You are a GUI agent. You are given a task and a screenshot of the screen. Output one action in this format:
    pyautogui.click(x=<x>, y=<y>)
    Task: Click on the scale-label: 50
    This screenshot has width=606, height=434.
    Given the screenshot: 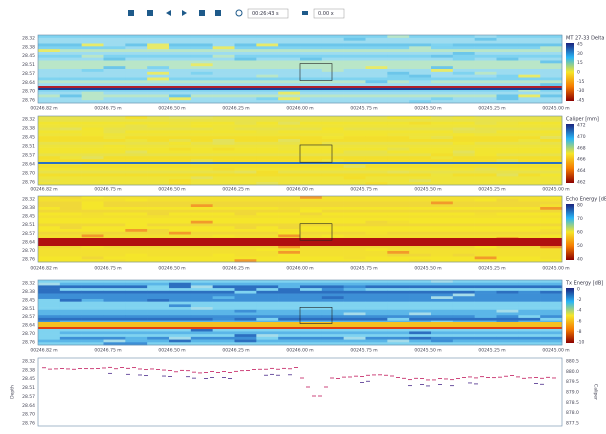 What is the action you would take?
    pyautogui.click(x=580, y=246)
    